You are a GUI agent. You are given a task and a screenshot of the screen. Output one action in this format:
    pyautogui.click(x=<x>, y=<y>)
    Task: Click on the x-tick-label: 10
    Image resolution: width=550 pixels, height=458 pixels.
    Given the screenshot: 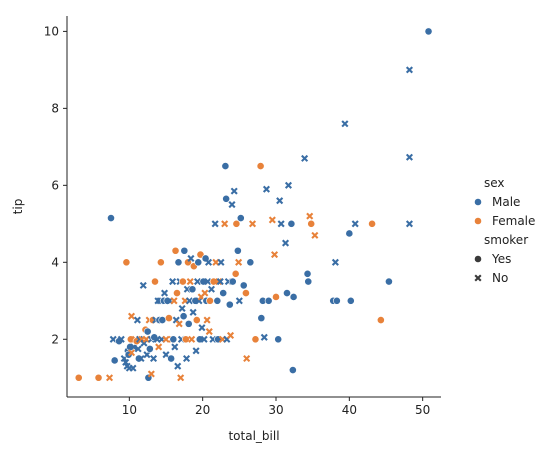 What is the action you would take?
    pyautogui.click(x=129, y=410)
    